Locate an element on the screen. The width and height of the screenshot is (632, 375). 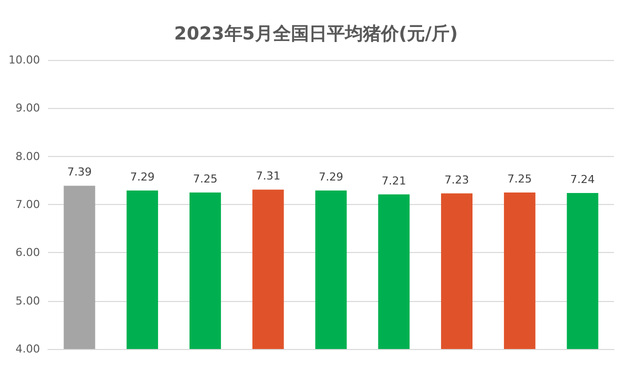
data-label: 7.39 is located at coordinates (79, 172).